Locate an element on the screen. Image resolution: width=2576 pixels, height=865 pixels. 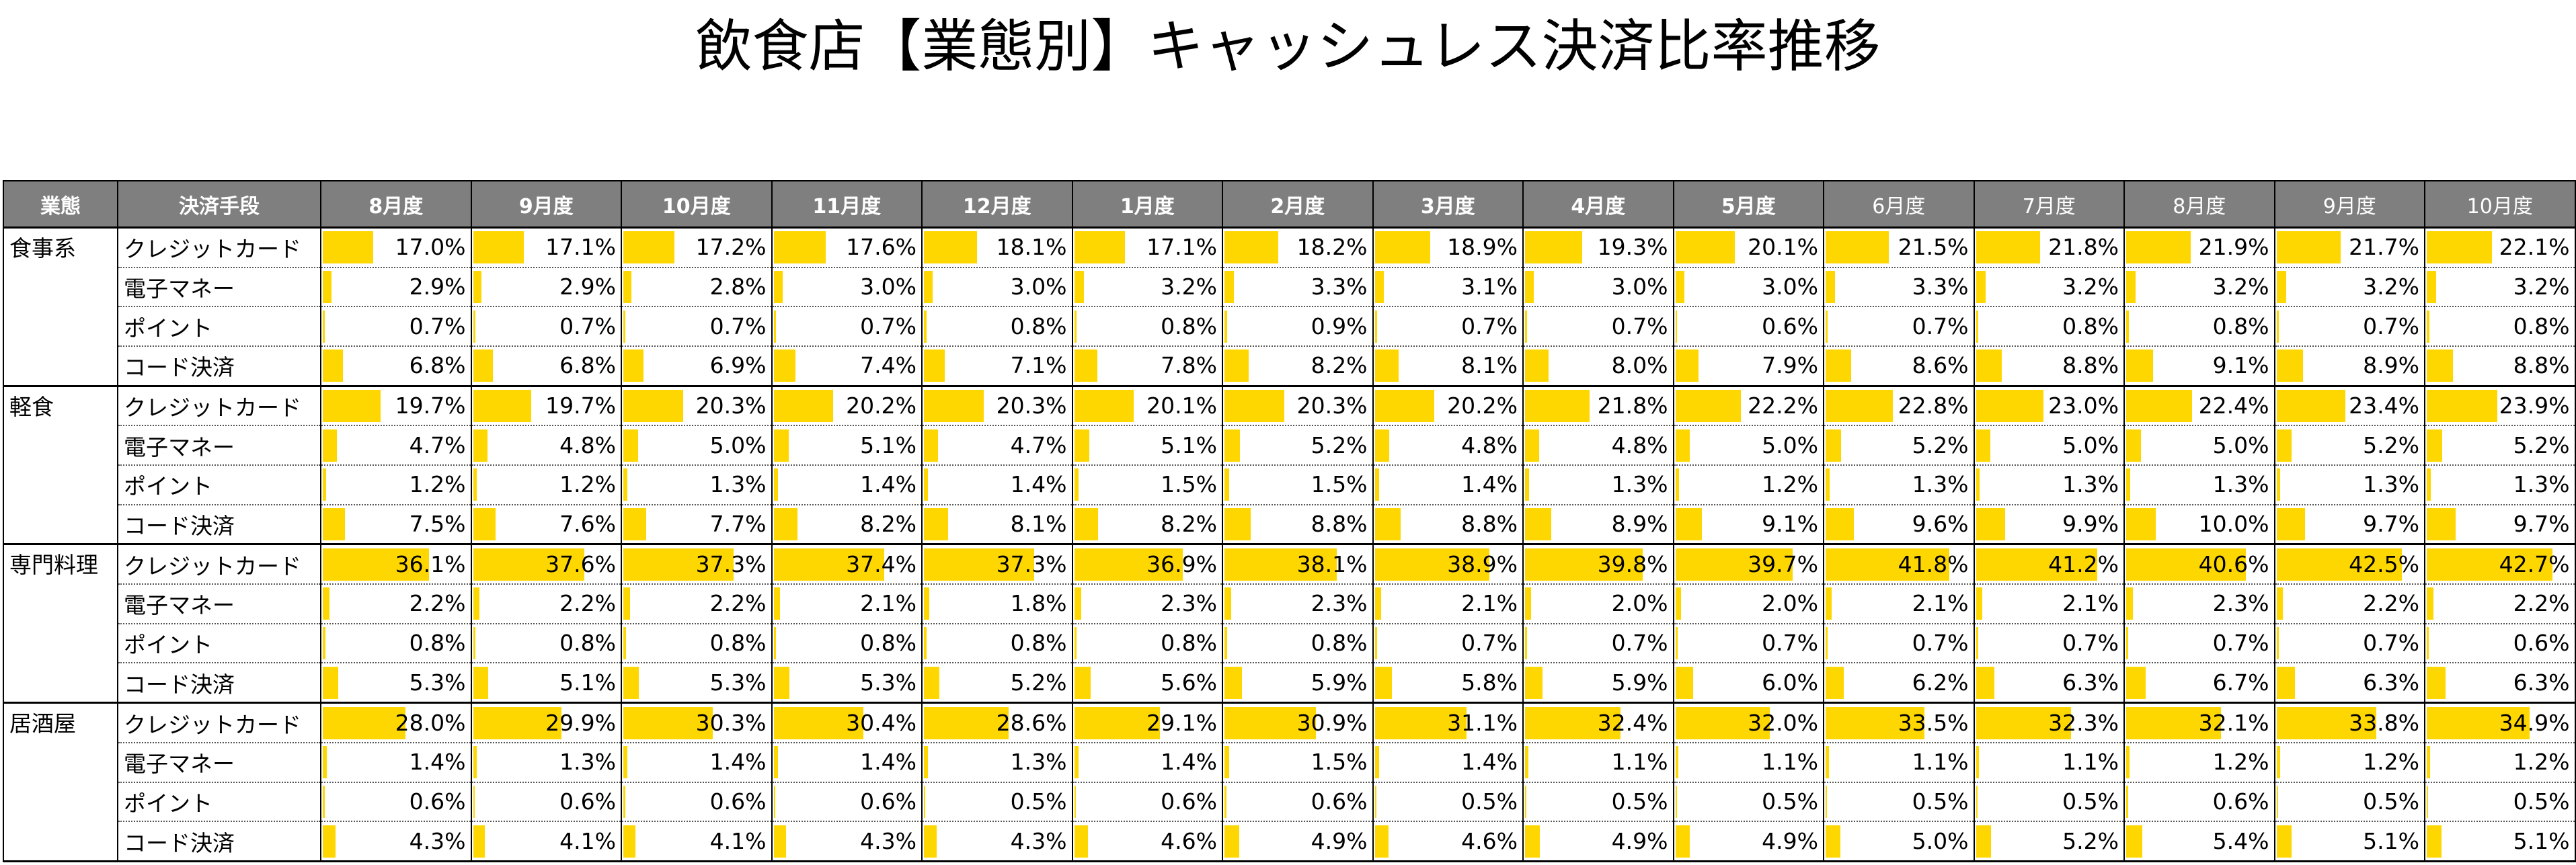
value-label: 19.7% is located at coordinates (431, 406).